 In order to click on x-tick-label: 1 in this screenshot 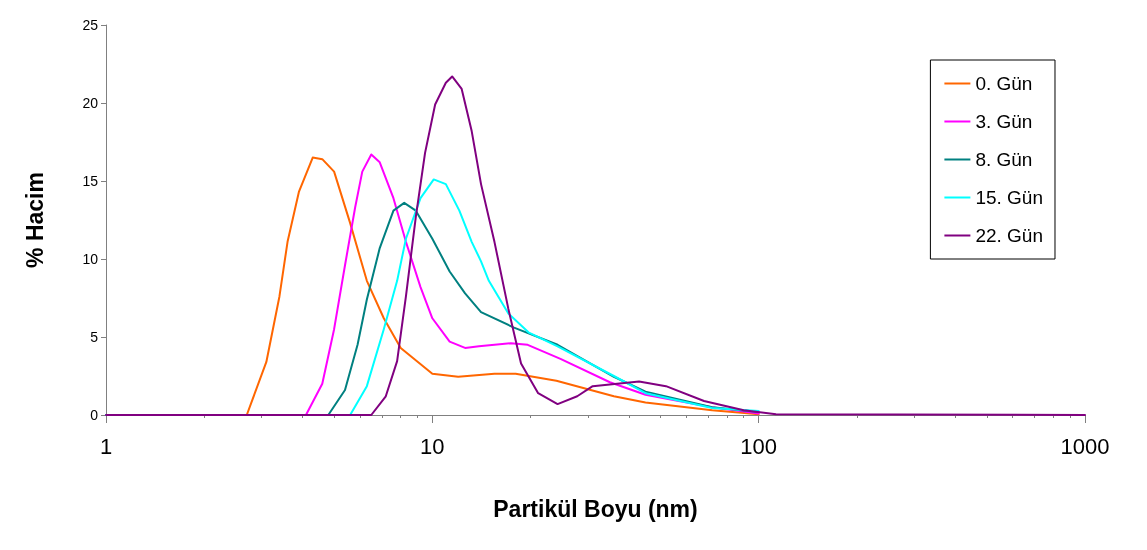, I will do `click(106, 446)`.